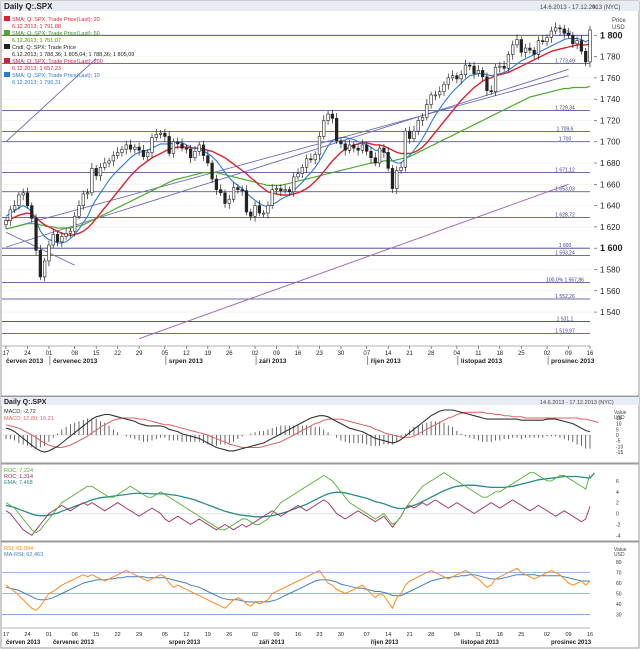 This screenshot has height=649, width=640. Describe the element at coordinates (619, 425) in the screenshot. I see `macd-tick-10: 10` at that location.